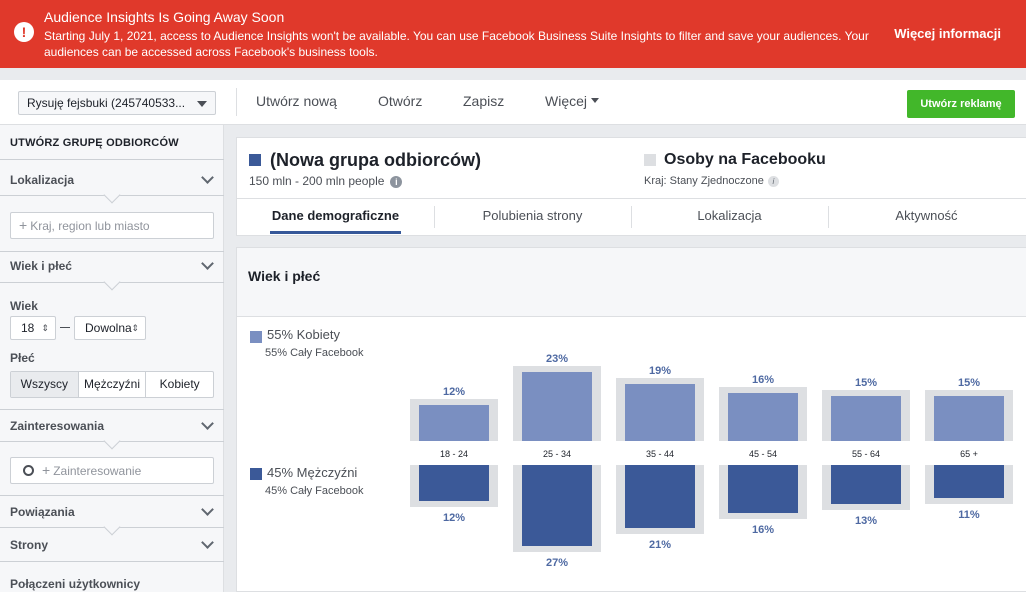  I want to click on section-interests-label: Zainteresowania, so click(57, 426).